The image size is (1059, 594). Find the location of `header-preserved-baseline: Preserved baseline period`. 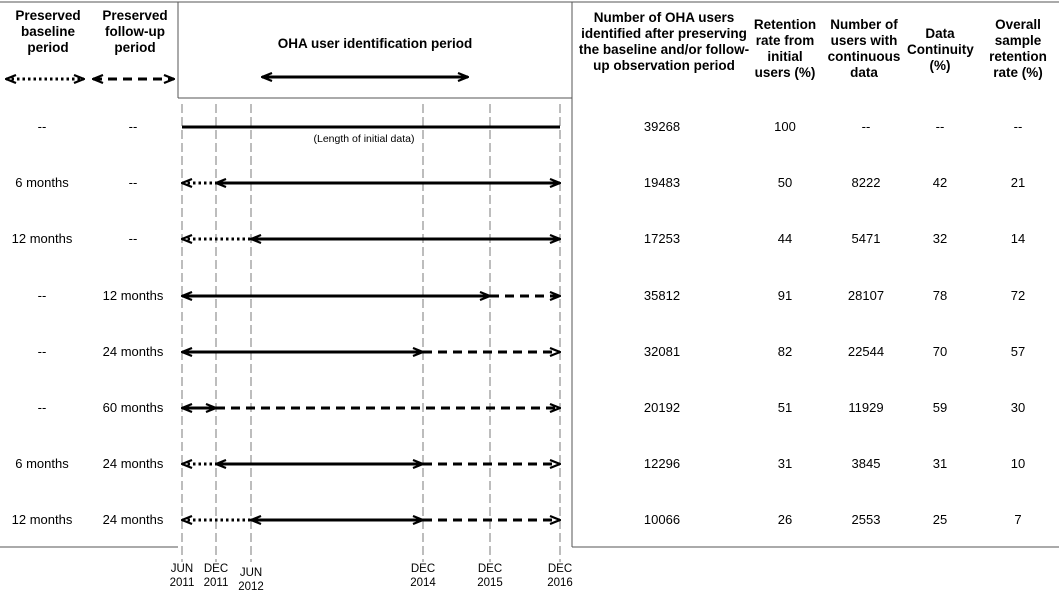

header-preserved-baseline: Preserved baseline period is located at coordinates (48, 31).